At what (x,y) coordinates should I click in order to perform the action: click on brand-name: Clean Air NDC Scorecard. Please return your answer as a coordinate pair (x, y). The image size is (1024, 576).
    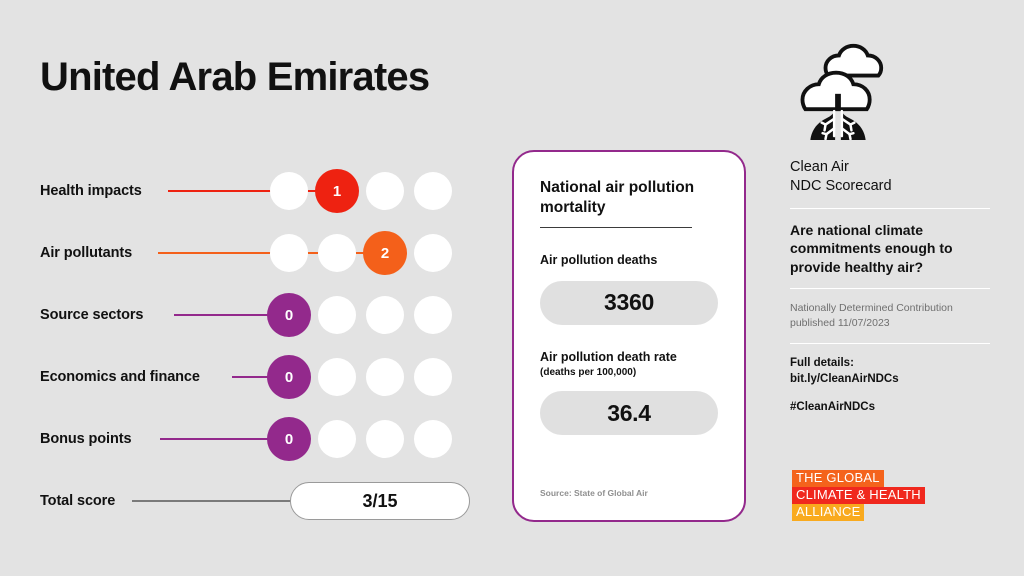
    Looking at the image, I should click on (890, 177).